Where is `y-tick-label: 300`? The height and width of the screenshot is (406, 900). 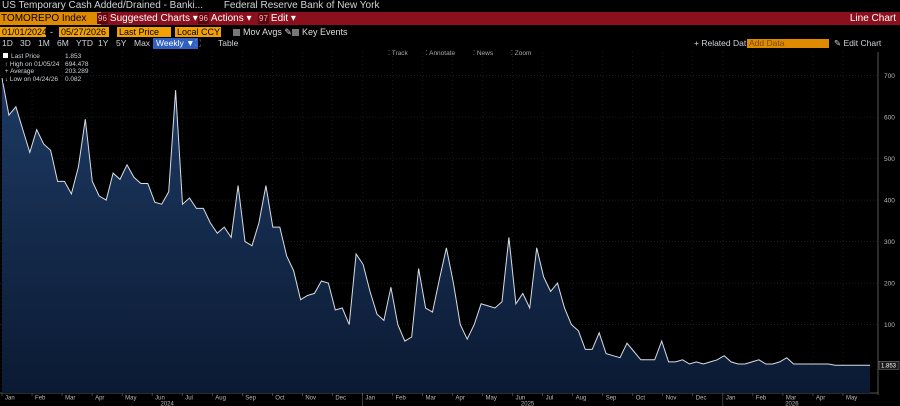
y-tick-label: 300 is located at coordinates (889, 242).